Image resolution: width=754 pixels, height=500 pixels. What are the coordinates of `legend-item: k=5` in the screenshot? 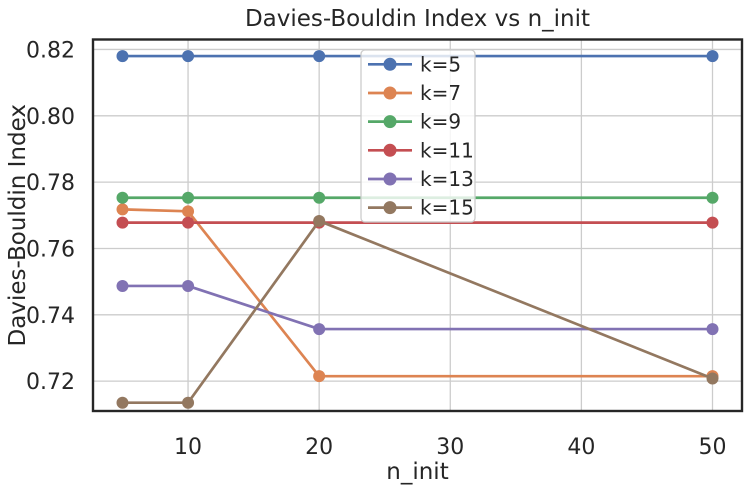 It's located at (414, 64).